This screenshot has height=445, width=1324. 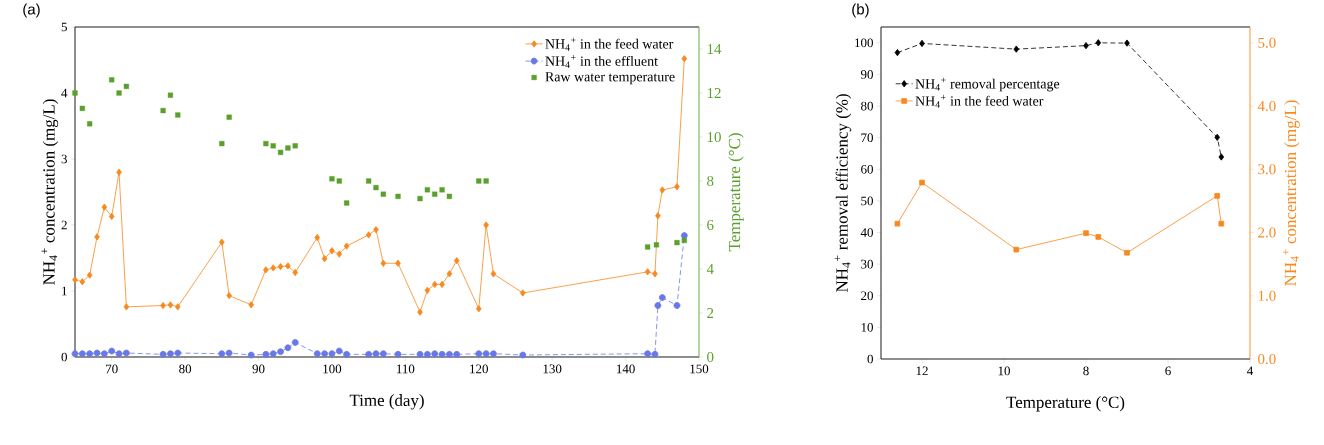 What do you see at coordinates (1004, 371) in the screenshot?
I see `x-tick-label: 10` at bounding box center [1004, 371].